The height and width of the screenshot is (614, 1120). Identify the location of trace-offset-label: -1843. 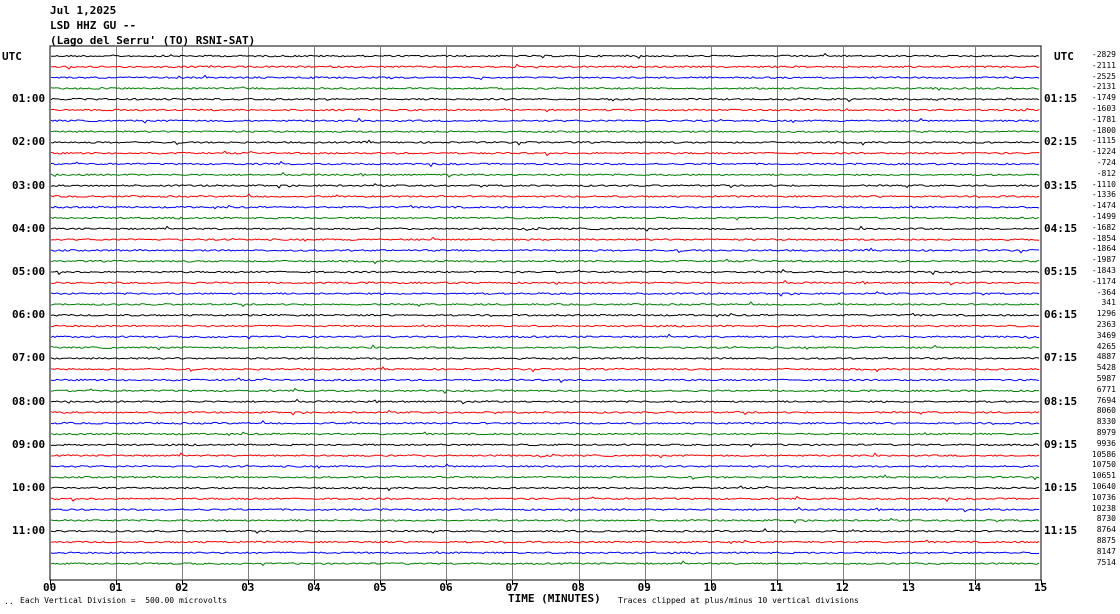
(1103, 270).